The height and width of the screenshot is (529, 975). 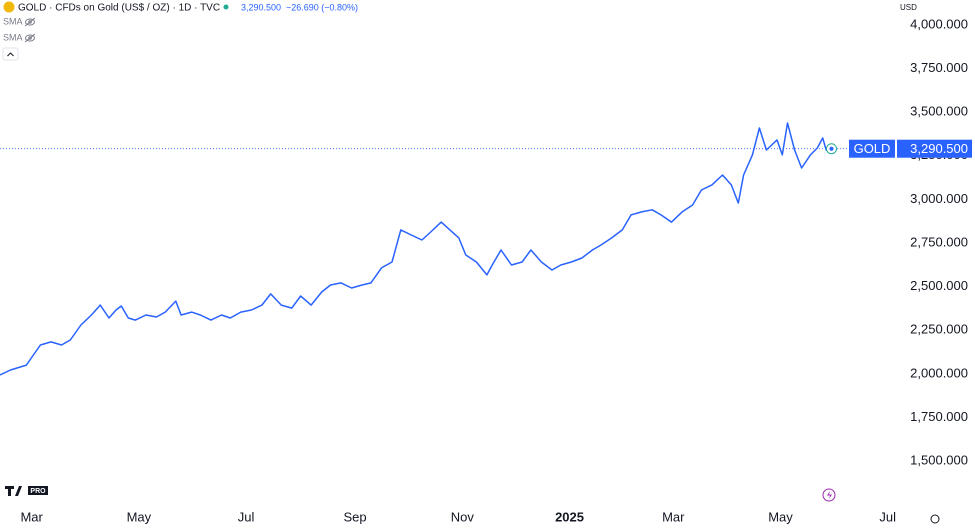 I want to click on alert-bolt, so click(x=829, y=495).